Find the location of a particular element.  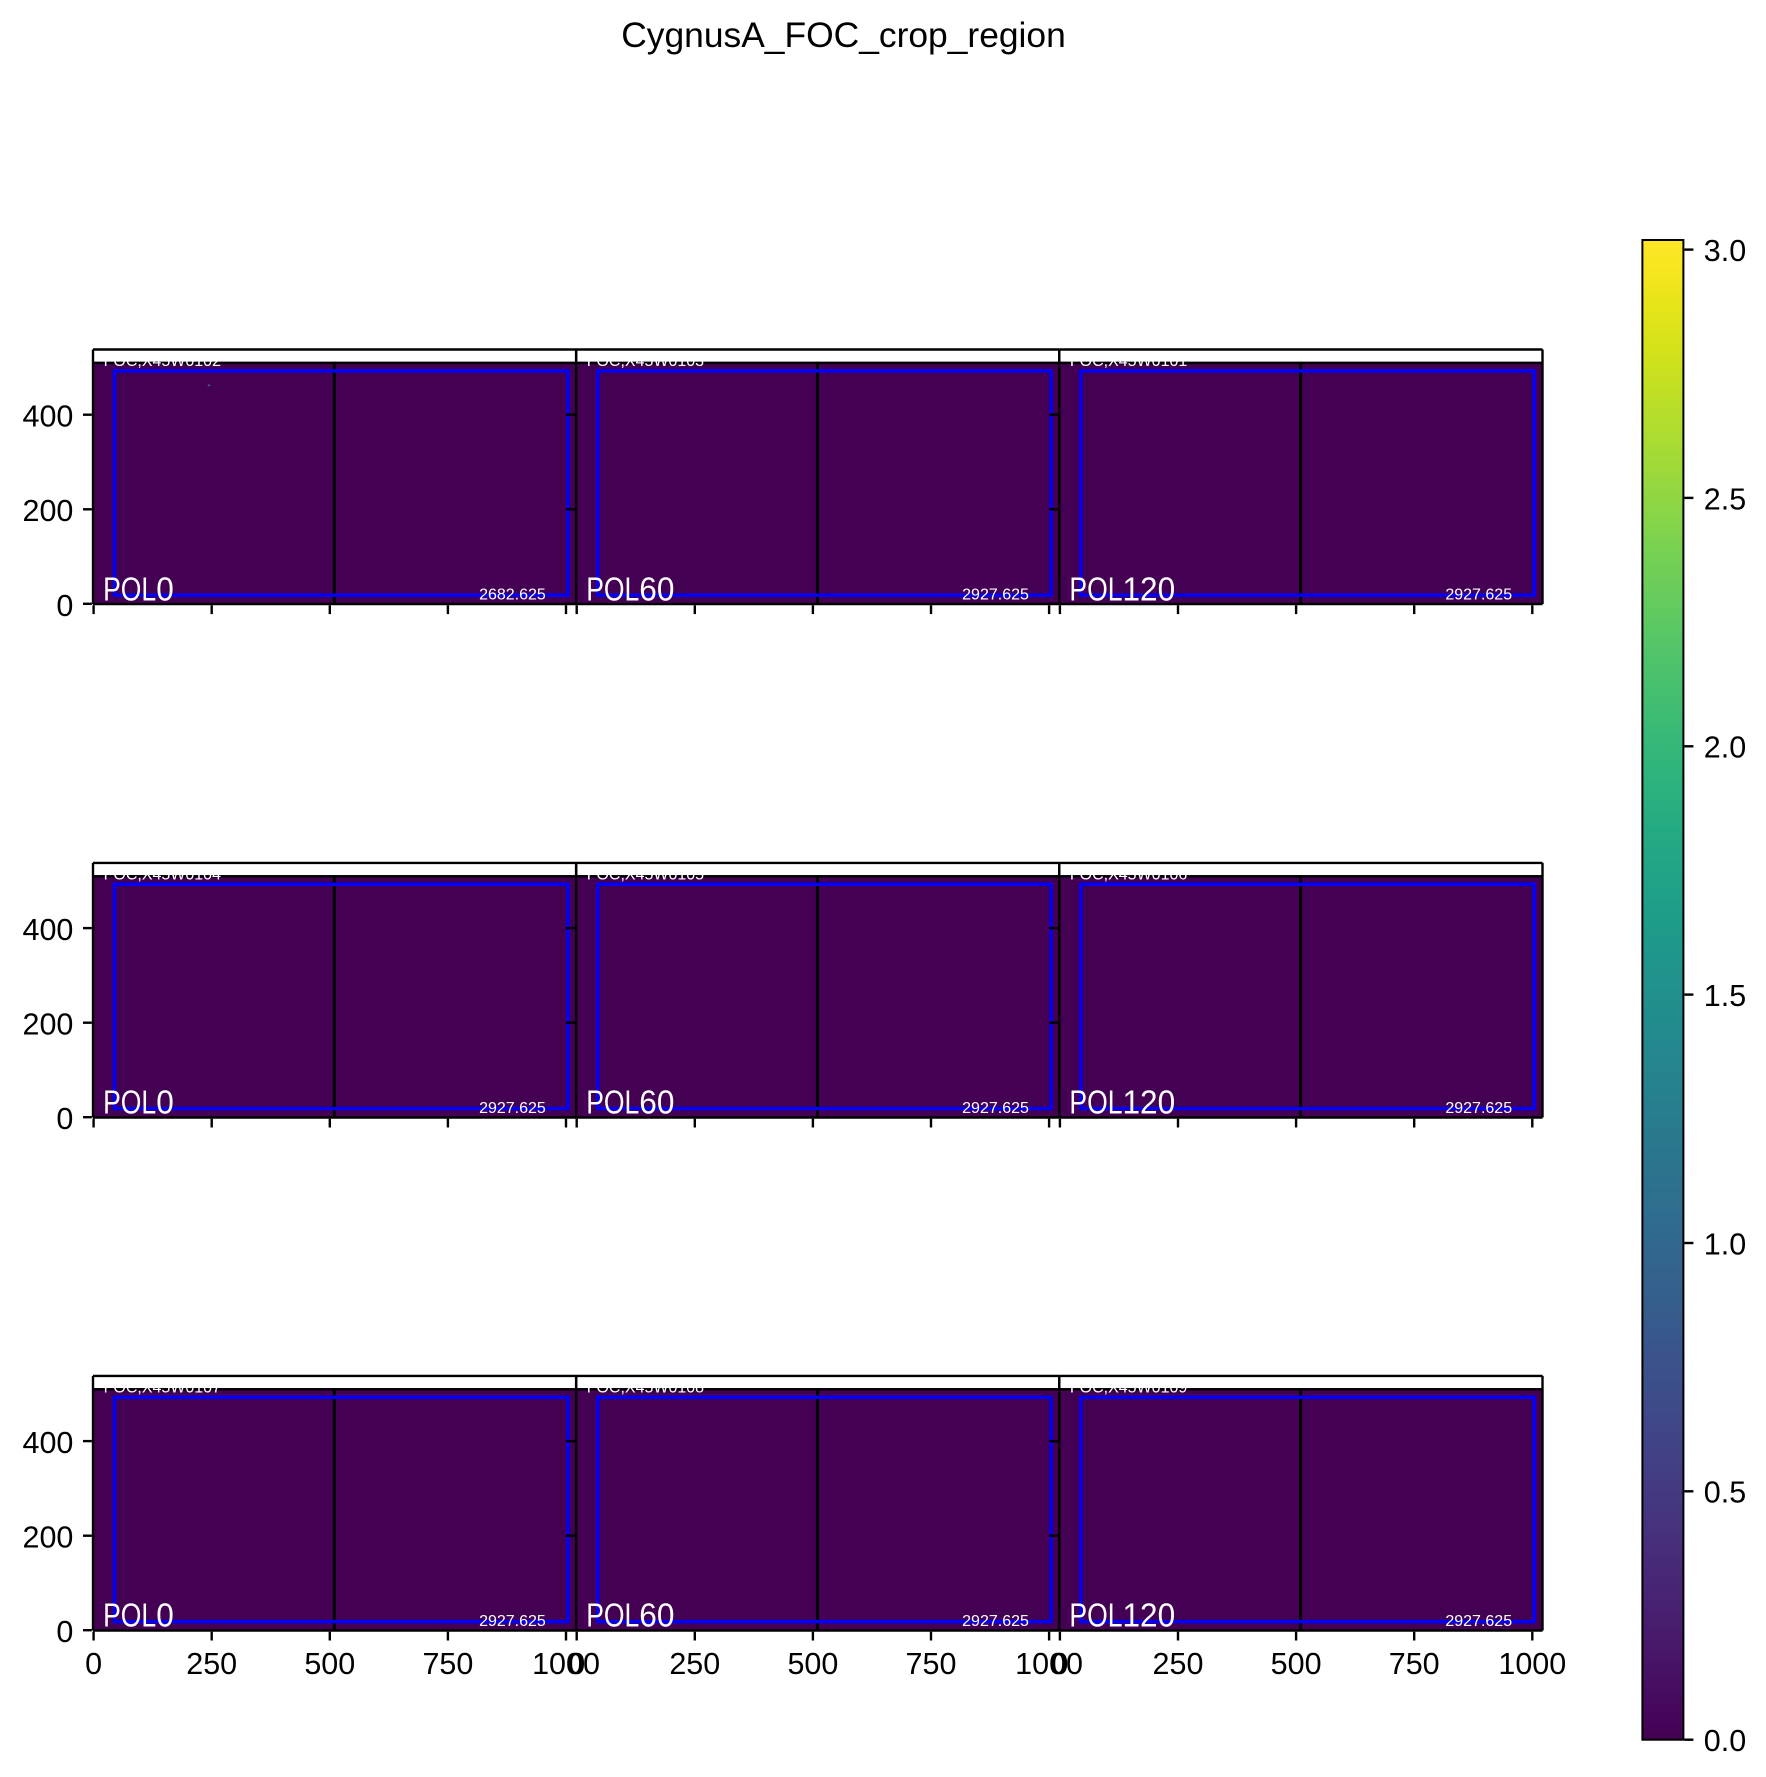

svg-text: FOC,X45W0107 is located at coordinates (162, 1387).